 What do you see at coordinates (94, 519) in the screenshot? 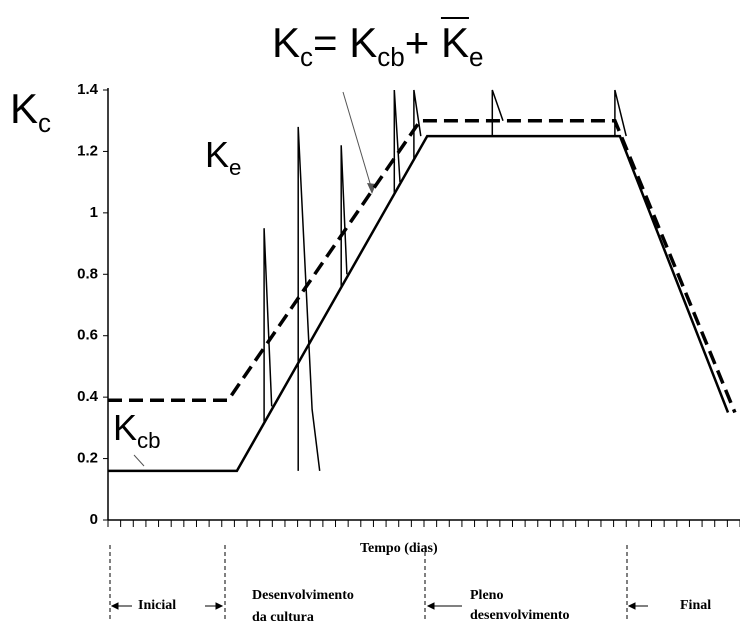
I see `y-tick-label: 0` at bounding box center [94, 519].